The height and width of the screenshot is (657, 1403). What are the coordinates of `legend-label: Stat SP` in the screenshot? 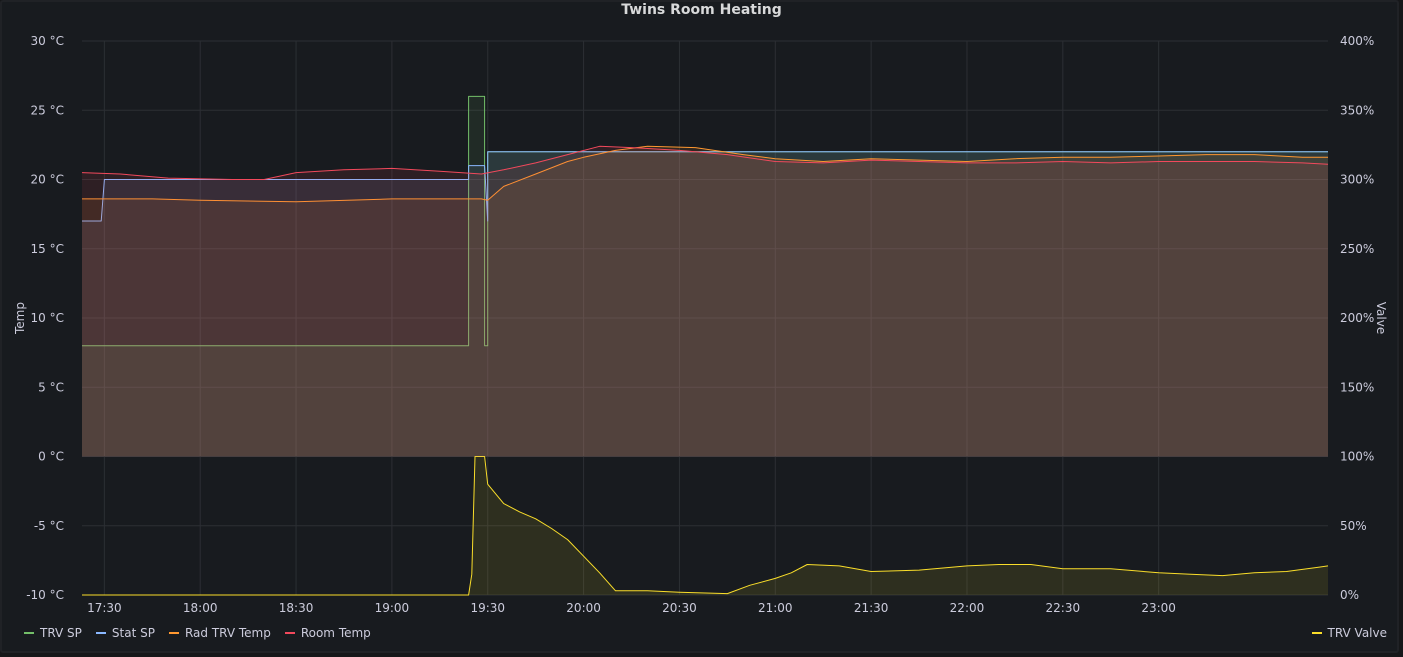 It's located at (133, 633).